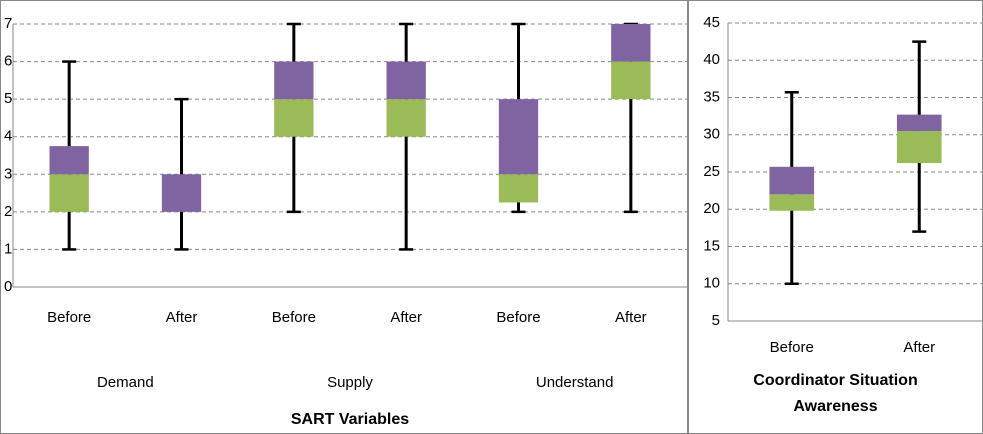  I want to click on y-tick-label: 10, so click(711, 283).